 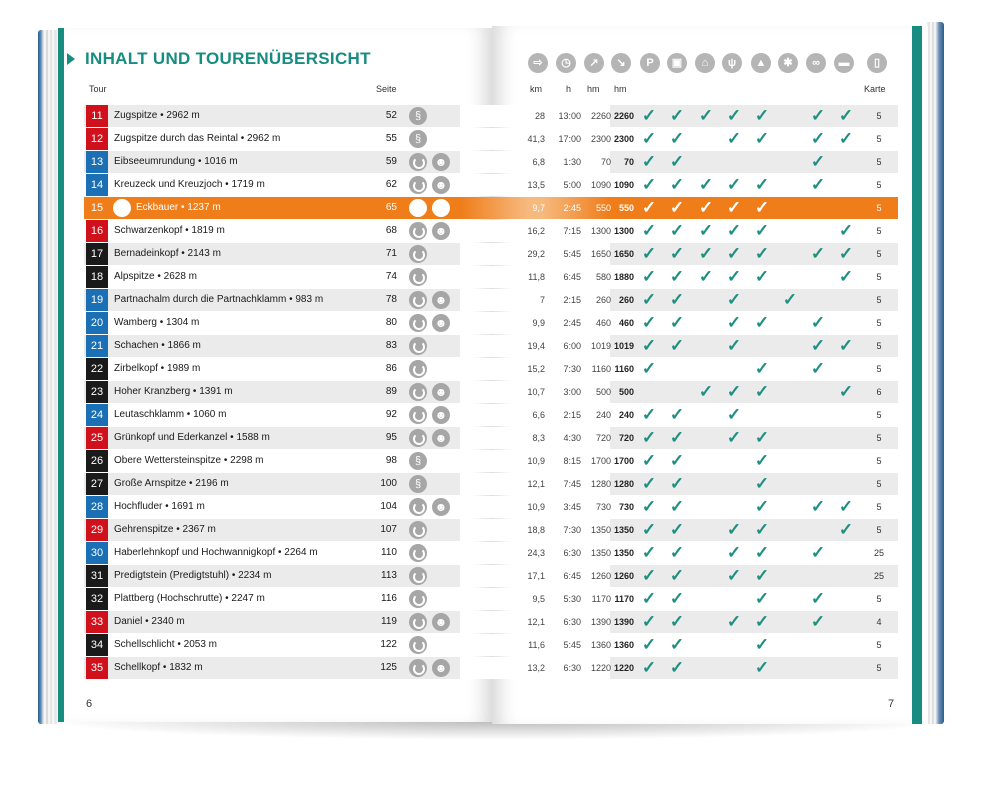 I want to click on descent-hm: 1360, so click(x=623, y=645).